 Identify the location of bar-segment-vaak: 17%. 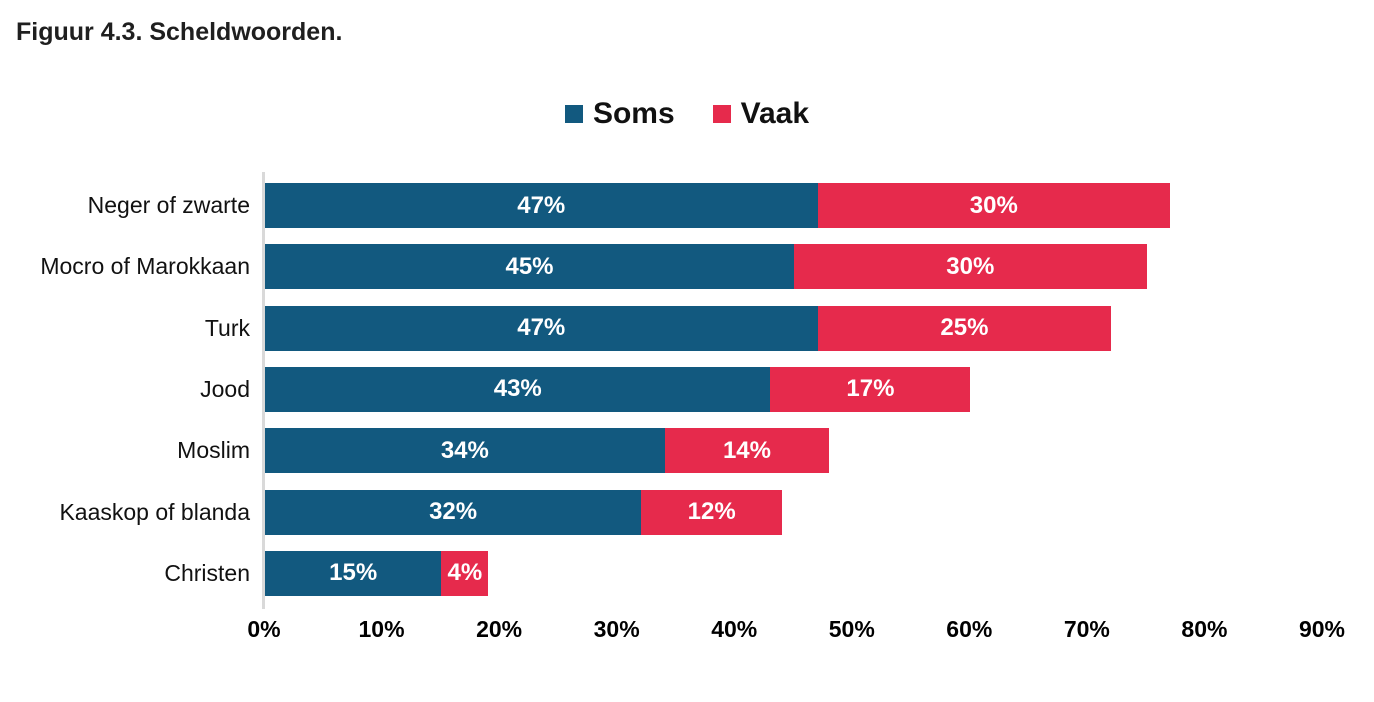
(870, 389).